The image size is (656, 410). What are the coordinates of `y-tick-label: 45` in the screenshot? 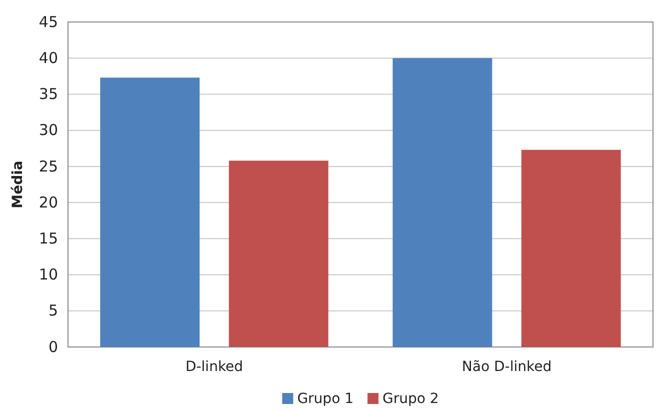 It's located at (48, 21).